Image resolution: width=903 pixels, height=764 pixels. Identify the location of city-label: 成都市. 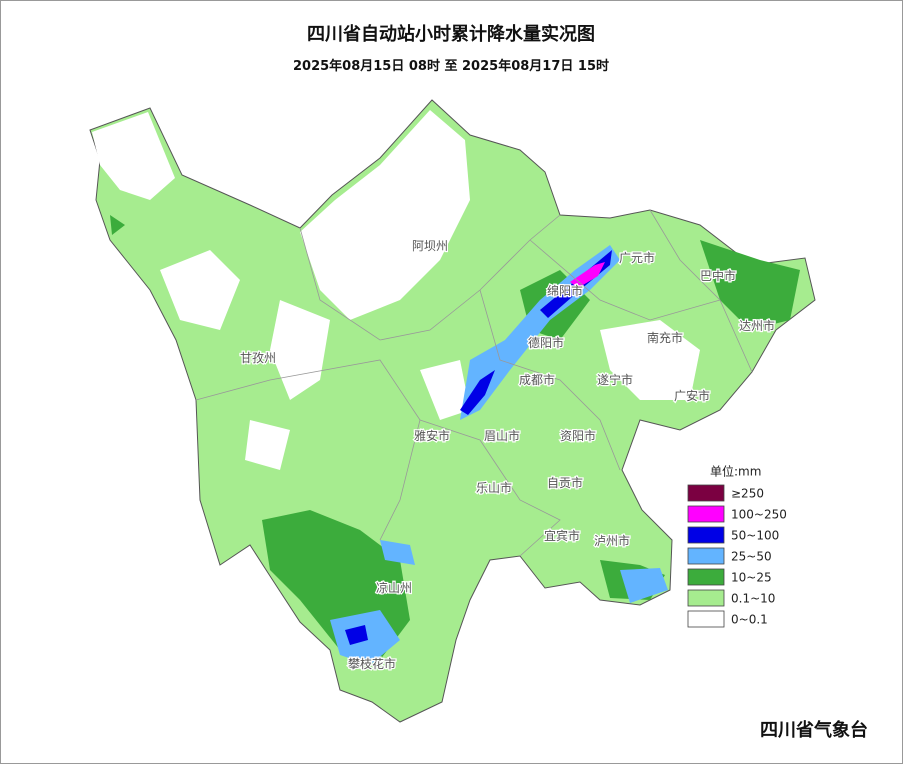
(537, 379).